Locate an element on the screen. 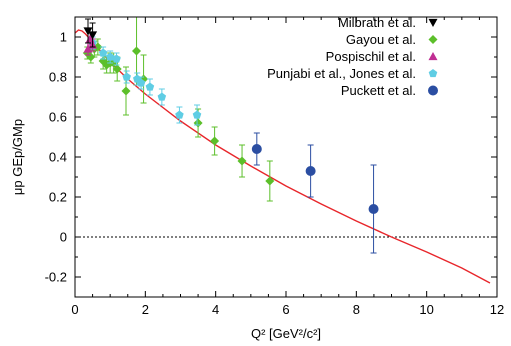 This screenshot has height=346, width=511. x-tick-label: 6 is located at coordinates (285, 309).